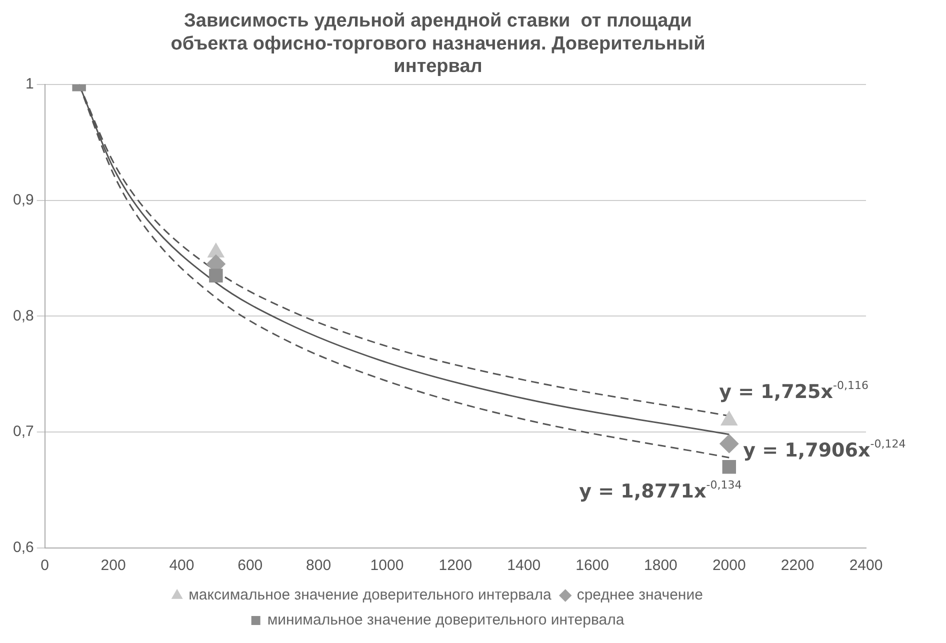 This screenshot has width=946, height=643. I want to click on x-tick-label: 2000, so click(729, 565).